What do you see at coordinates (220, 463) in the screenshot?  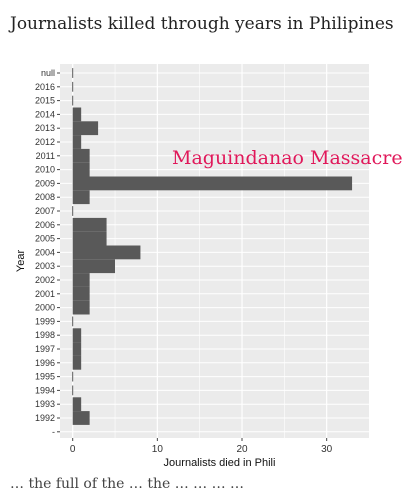 I see `x-axis-label: Journalists died in Phili` at bounding box center [220, 463].